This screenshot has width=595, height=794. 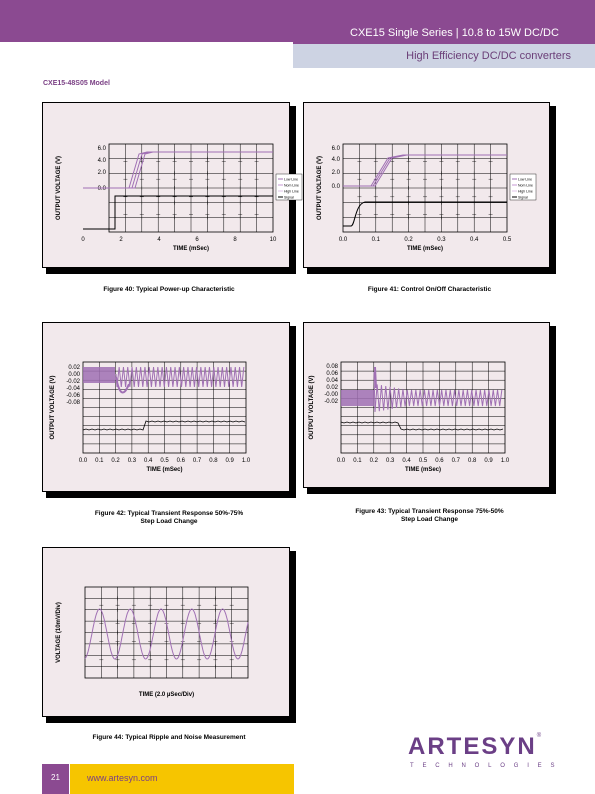 I want to click on model-label: CXE15-48S05 Model, so click(x=76, y=83).